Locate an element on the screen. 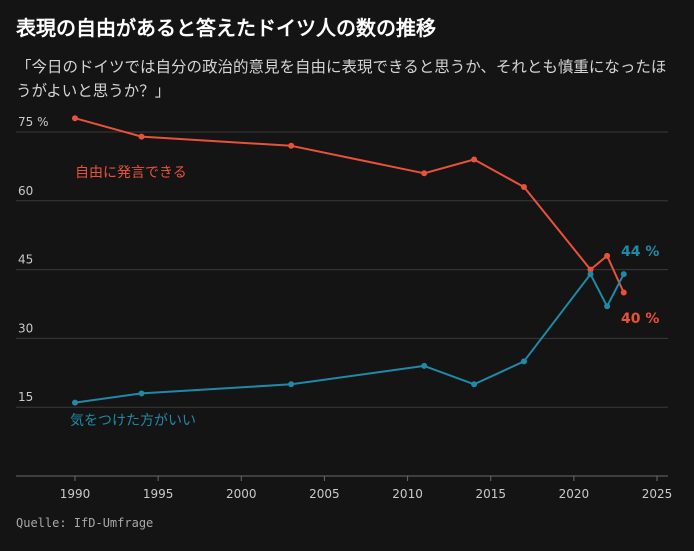 This screenshot has height=551, width=694. x-tick-label-1990: 1990 is located at coordinates (75, 494).